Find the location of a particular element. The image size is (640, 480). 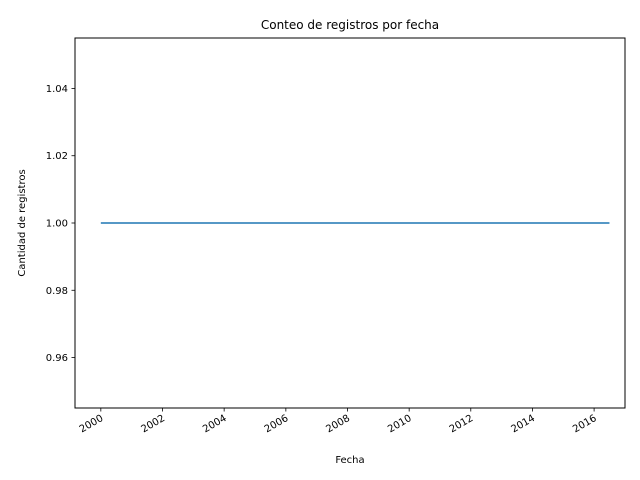

x-tick-label: 2000 is located at coordinates (92, 424).